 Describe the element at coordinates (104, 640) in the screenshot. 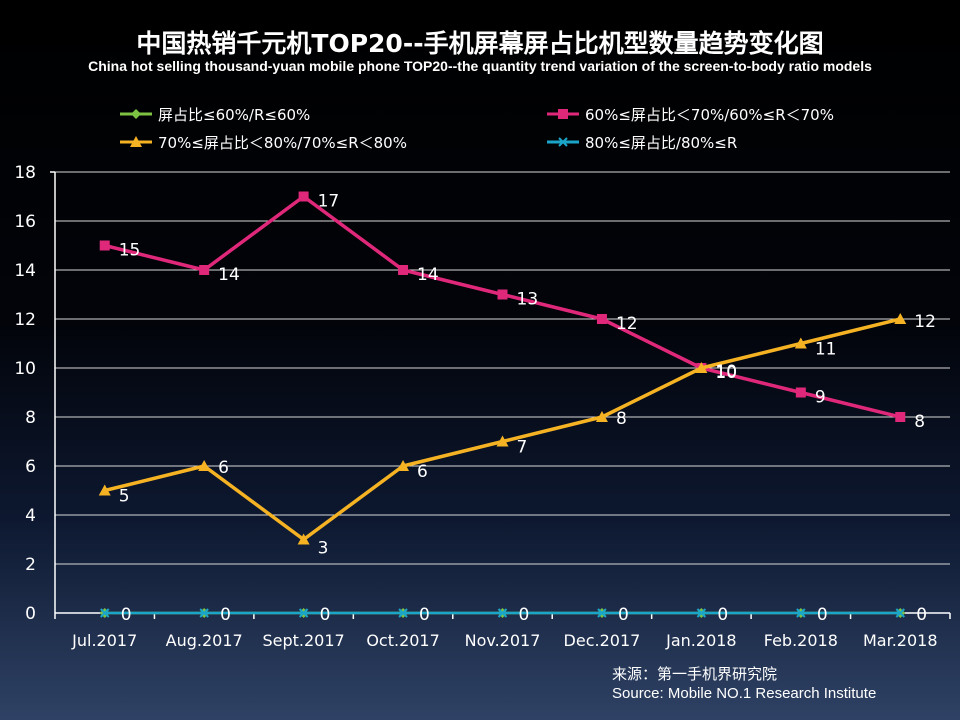

I see `x-tick-label-0: Jul.2017` at that location.